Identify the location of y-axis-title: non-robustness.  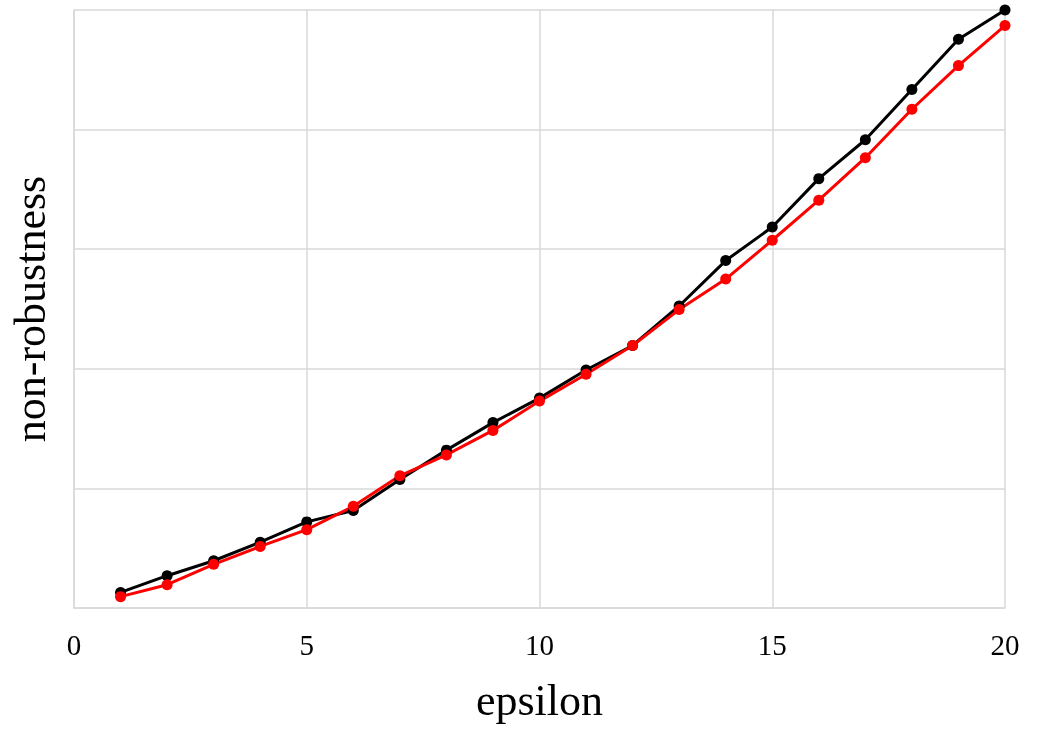
(30, 309).